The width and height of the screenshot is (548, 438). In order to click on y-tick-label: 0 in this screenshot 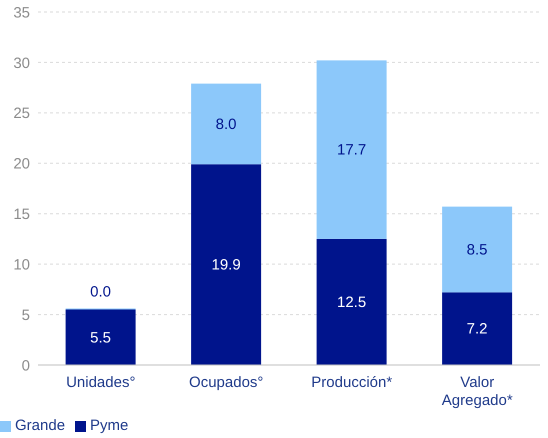, I will do `click(26, 365)`.